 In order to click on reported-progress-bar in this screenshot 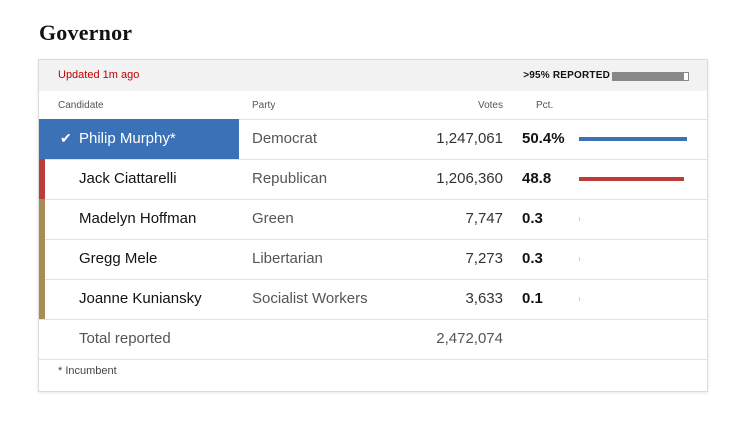, I will do `click(650, 76)`.